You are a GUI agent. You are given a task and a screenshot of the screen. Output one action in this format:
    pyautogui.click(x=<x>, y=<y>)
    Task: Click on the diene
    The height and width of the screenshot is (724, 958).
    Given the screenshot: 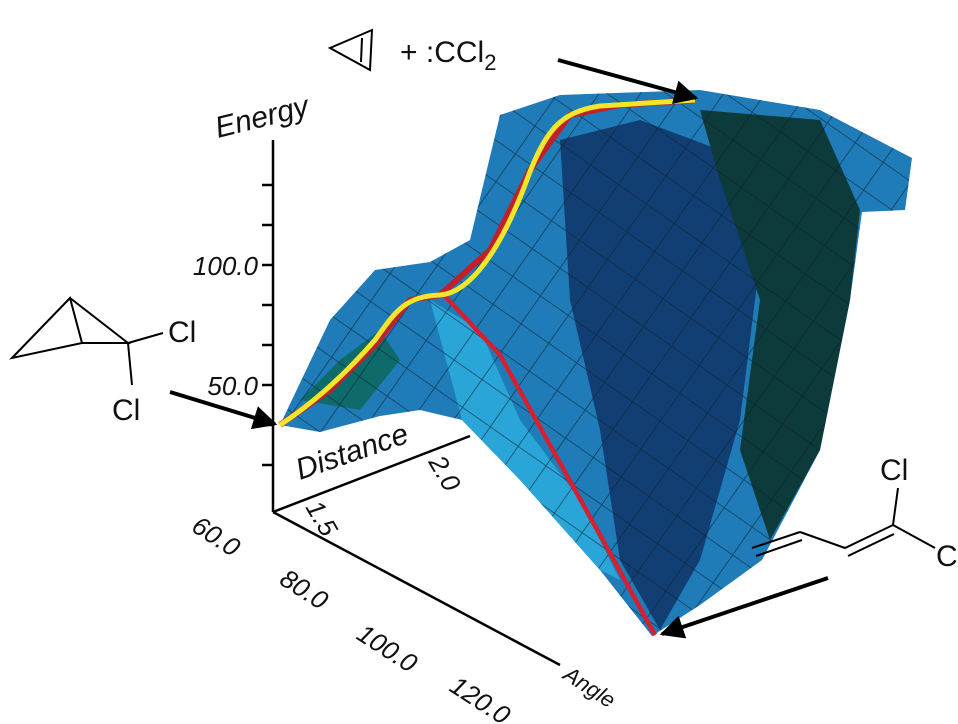 What is the action you would take?
    pyautogui.click(x=843, y=522)
    